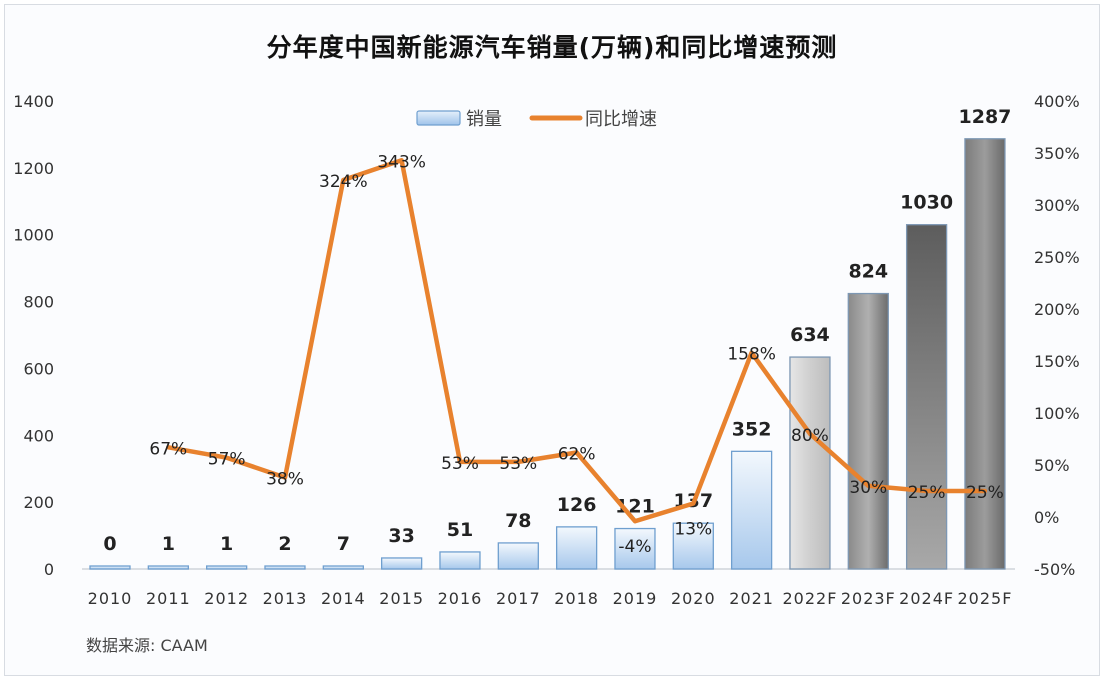 This screenshot has height=680, width=1104. Describe the element at coordinates (576, 548) in the screenshot. I see `bar-2018` at that location.